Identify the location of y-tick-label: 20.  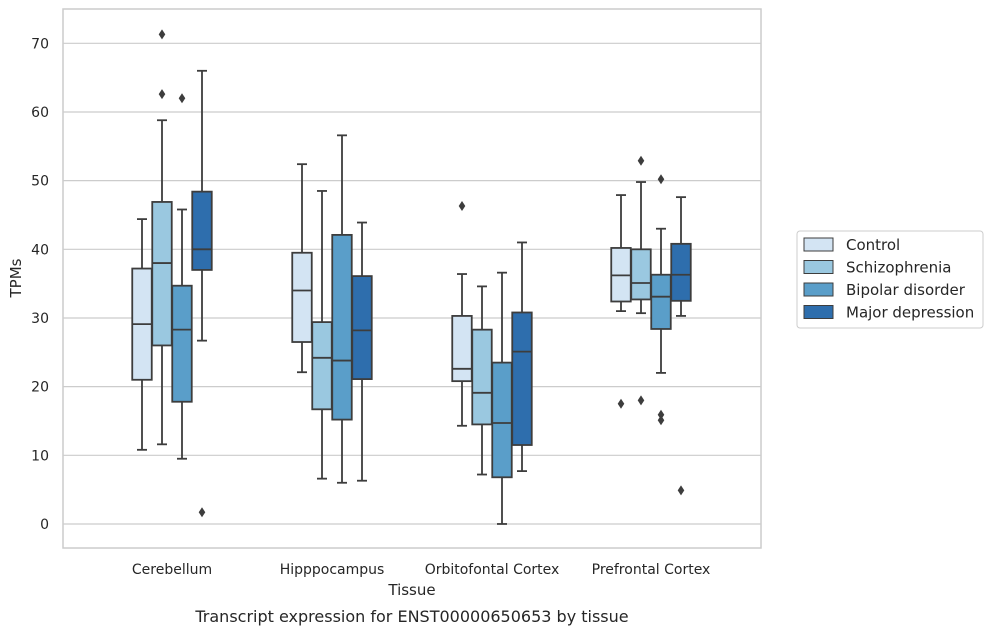
(40, 388).